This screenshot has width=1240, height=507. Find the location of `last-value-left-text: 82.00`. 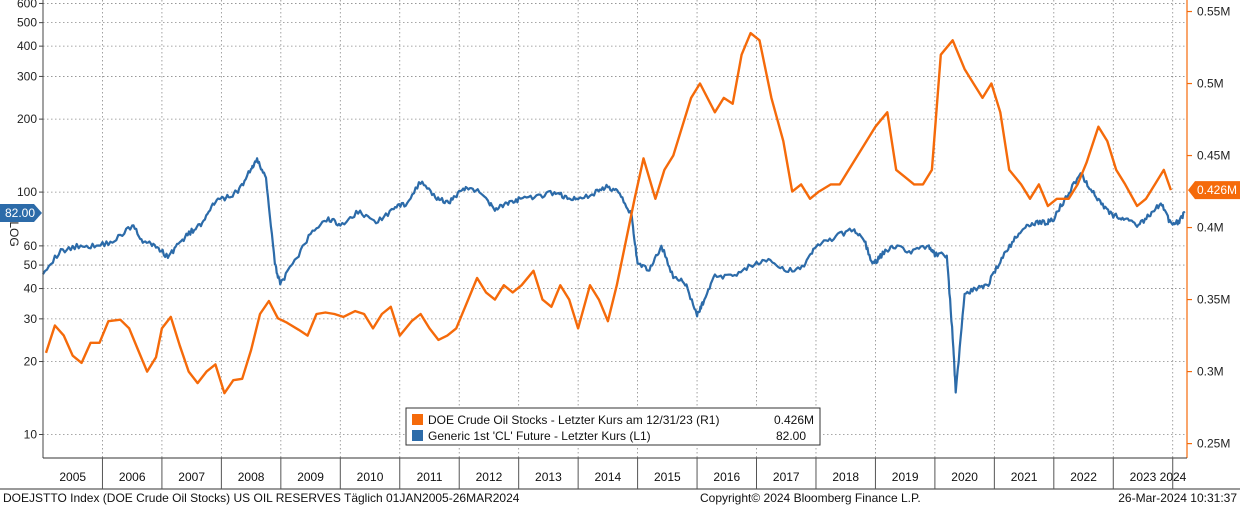

last-value-left-text: 82.00 is located at coordinates (20, 213).